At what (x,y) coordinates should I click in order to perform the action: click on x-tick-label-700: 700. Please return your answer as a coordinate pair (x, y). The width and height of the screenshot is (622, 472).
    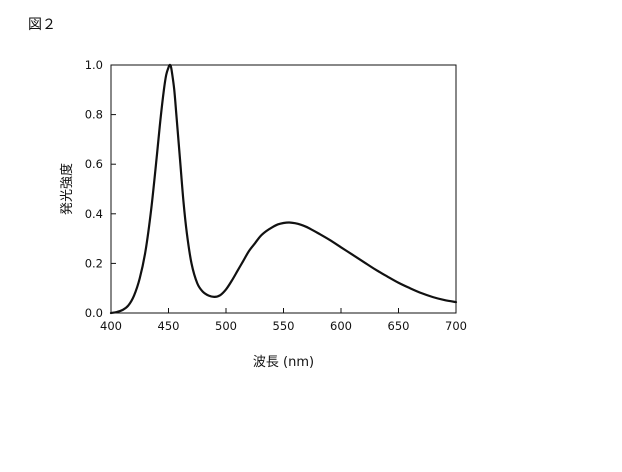
    Looking at the image, I should click on (456, 326).